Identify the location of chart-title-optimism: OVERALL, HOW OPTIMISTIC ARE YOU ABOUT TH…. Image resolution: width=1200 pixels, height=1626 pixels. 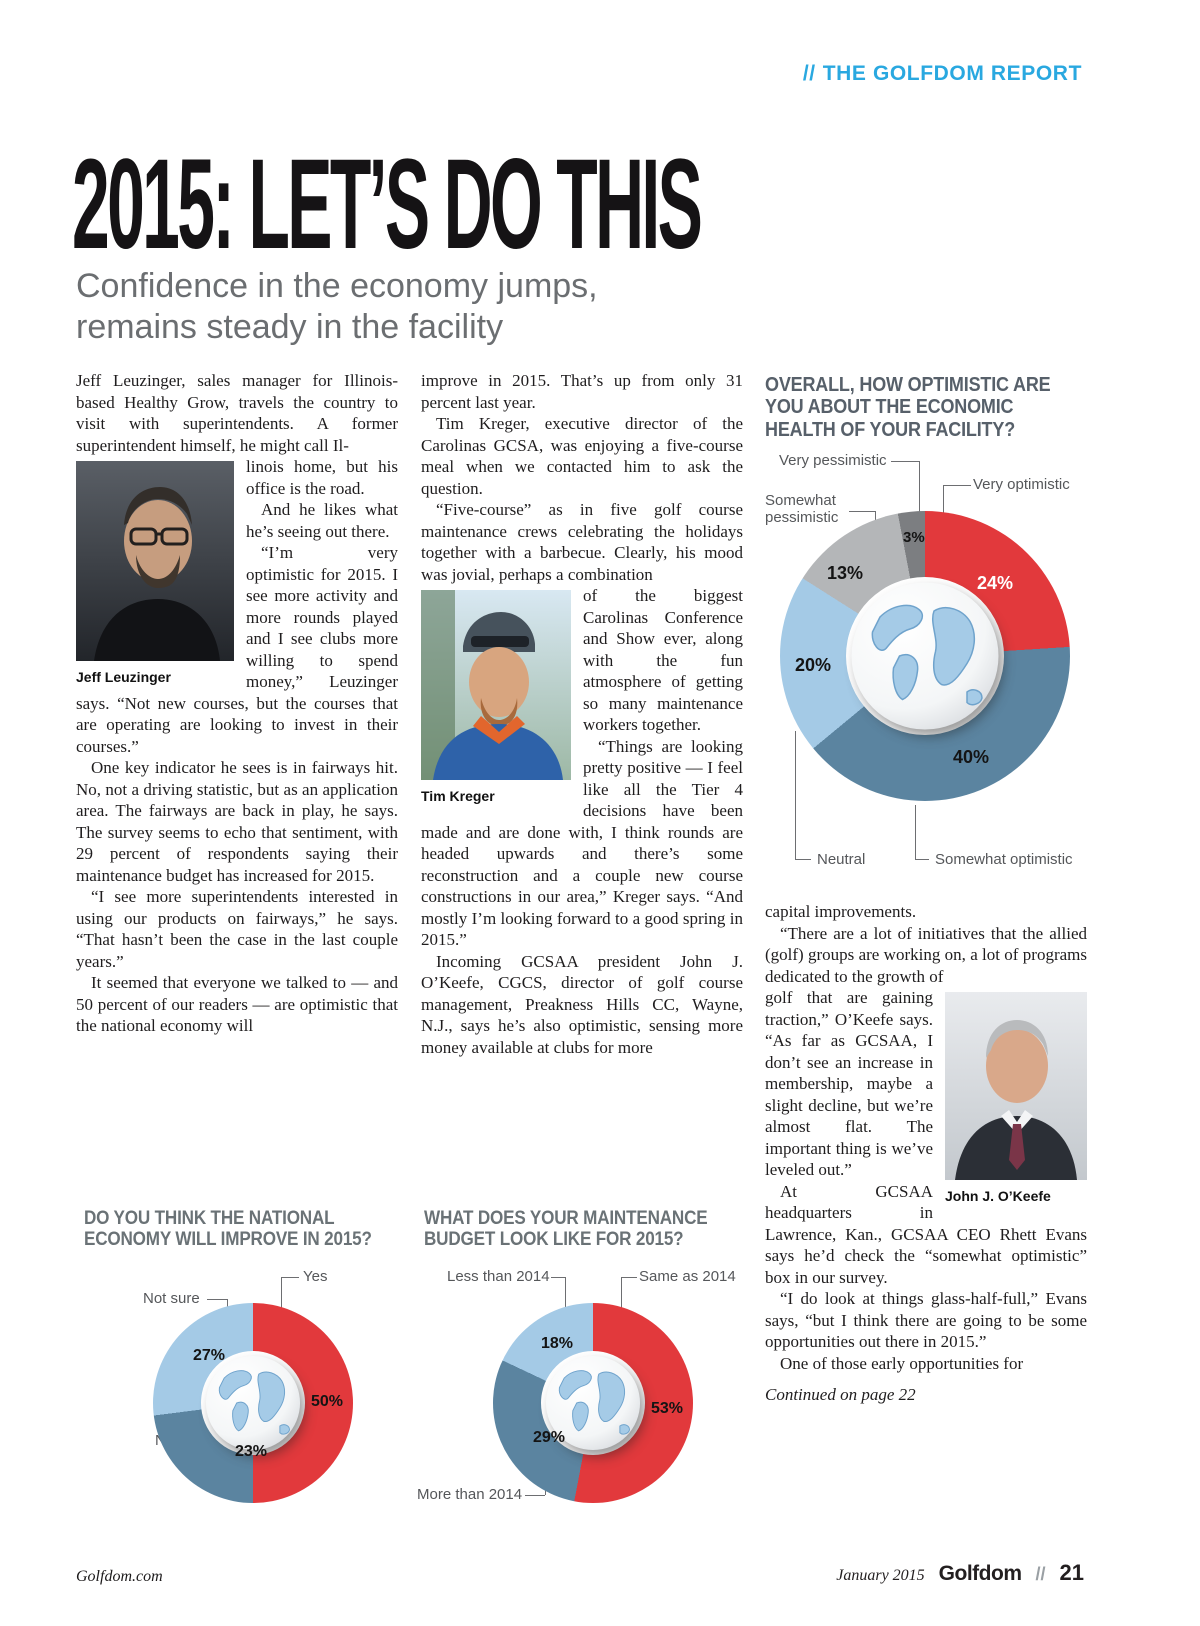
(908, 407).